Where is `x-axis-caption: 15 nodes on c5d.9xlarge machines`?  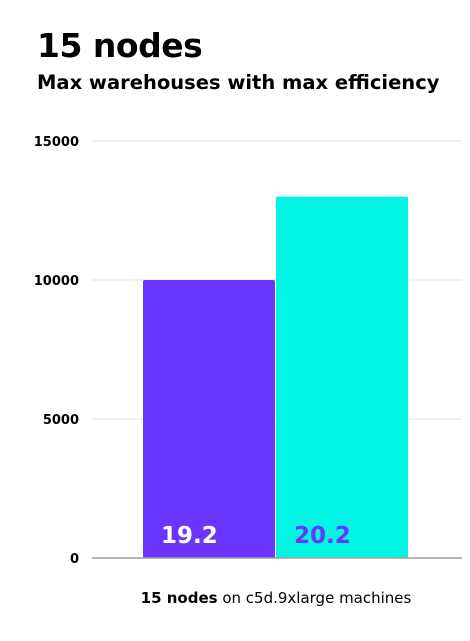 x-axis-caption: 15 nodes on c5d.9xlarge machines is located at coordinates (235, 598).